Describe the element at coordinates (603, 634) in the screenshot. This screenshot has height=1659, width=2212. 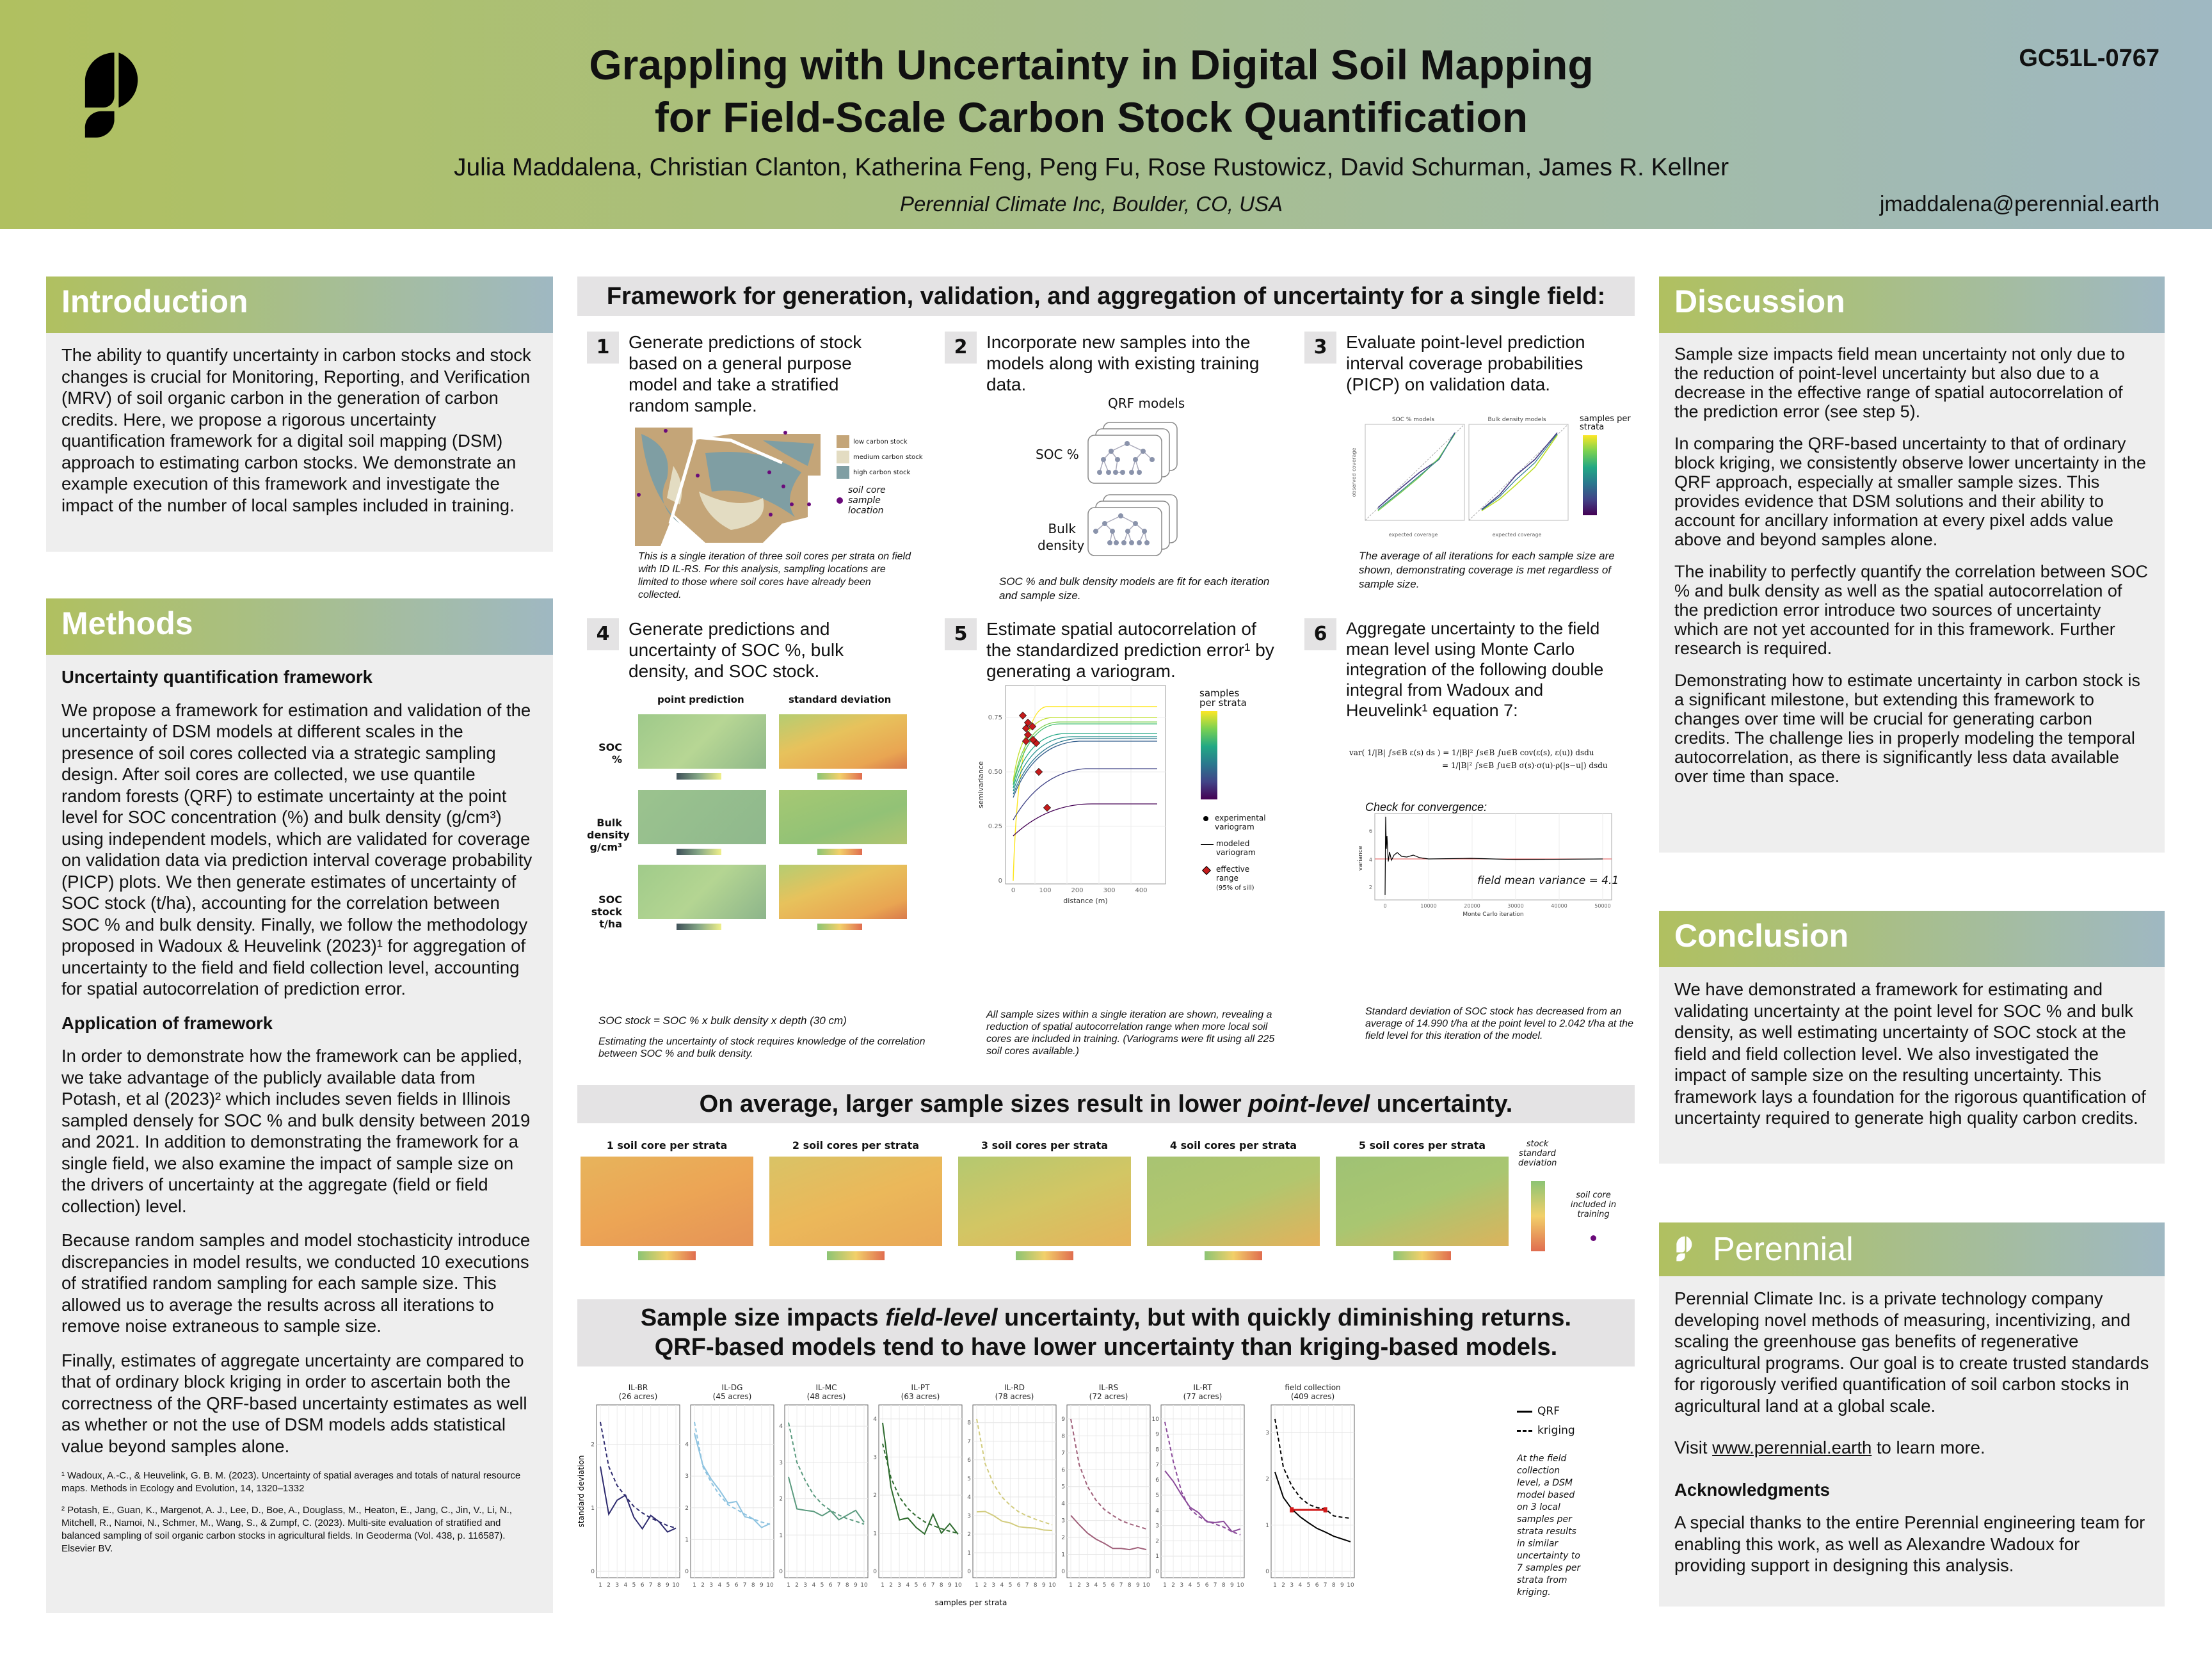
I see `step-number: 4` at that location.